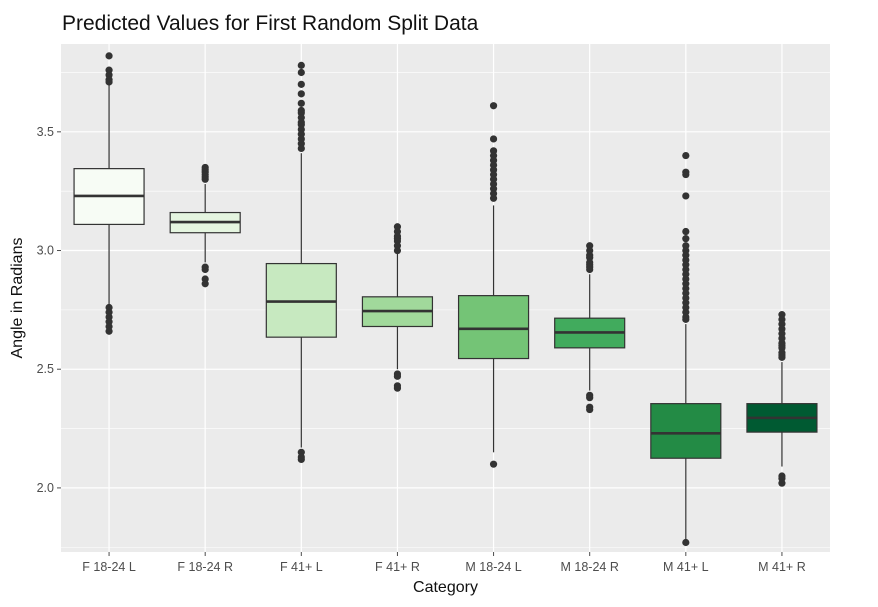 The image size is (878, 607). I want to click on box-f-18-24-r, so click(205, 225).